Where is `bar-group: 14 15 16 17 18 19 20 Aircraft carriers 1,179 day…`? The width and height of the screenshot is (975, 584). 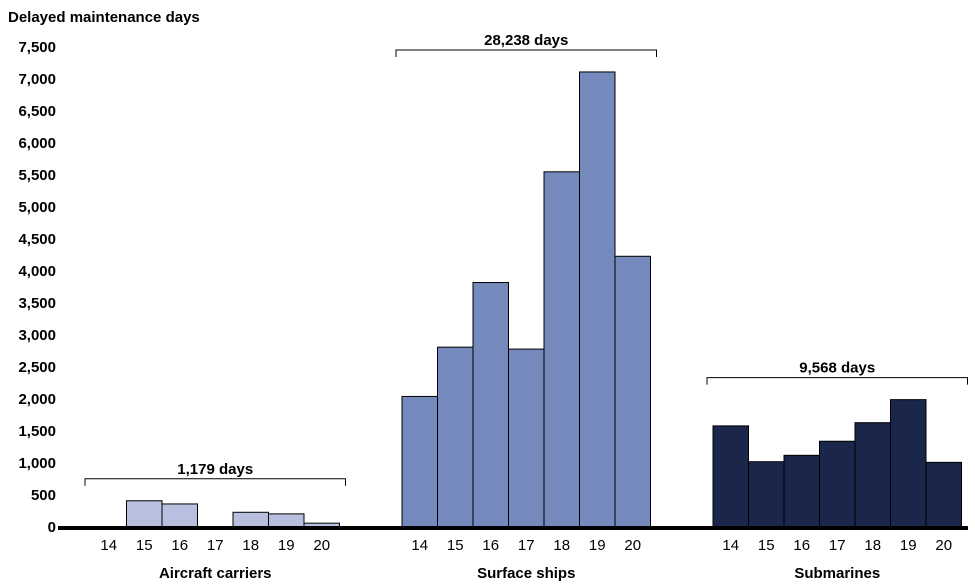 bar-group: 14 15 16 17 18 19 20 Aircraft carriers 1,179 day… is located at coordinates (215, 521).